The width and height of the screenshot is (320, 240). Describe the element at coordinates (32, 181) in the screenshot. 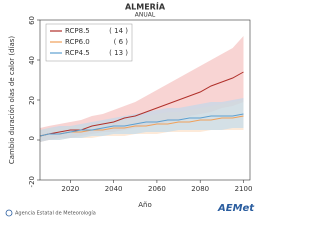

I see `y-tick-label: -20` at that location.